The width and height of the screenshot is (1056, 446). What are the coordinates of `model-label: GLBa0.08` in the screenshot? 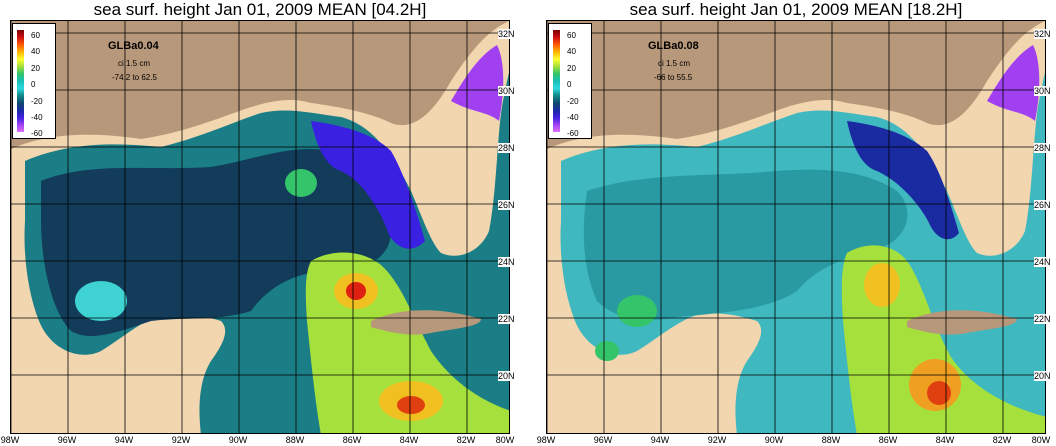 It's located at (673, 46).